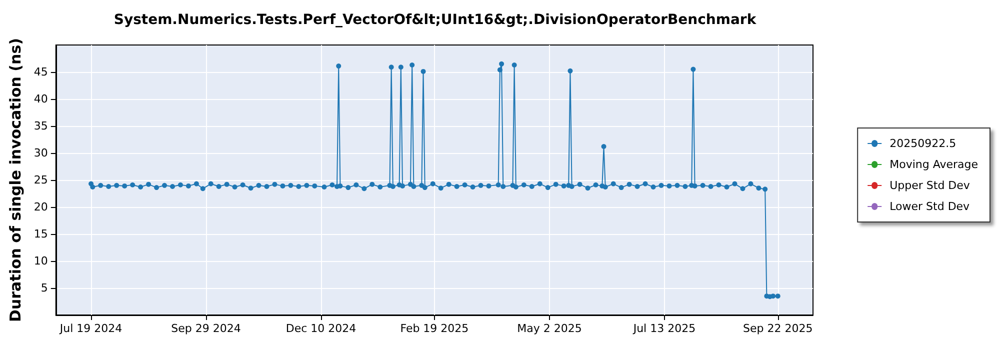 The image size is (1000, 350). What do you see at coordinates (41, 180) in the screenshot?
I see `y-tick-label: 25` at bounding box center [41, 180].